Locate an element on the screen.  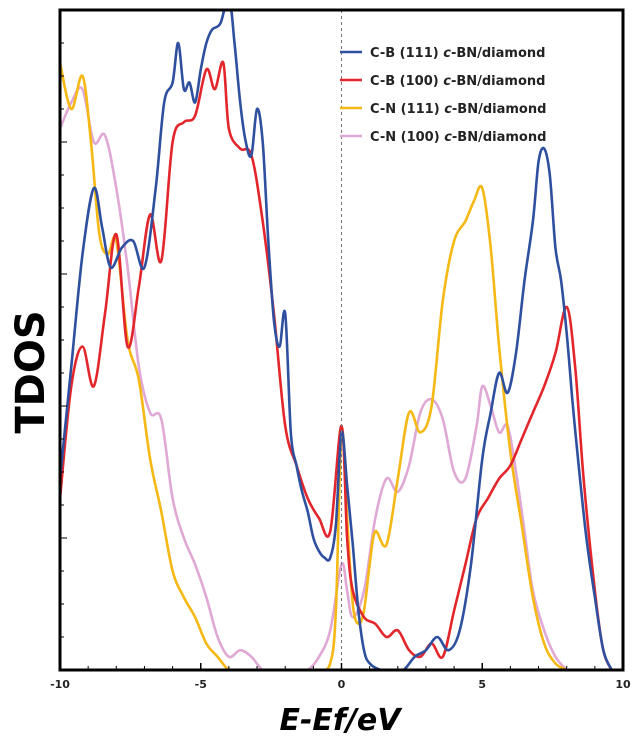
x-tick-label: -5 is located at coordinates (201, 684).